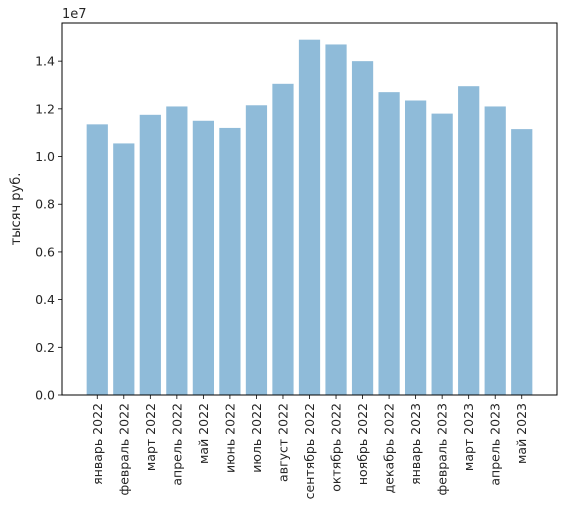 The height and width of the screenshot is (521, 567). I want to click on x-tick-label: май 2023, so click(521, 433).